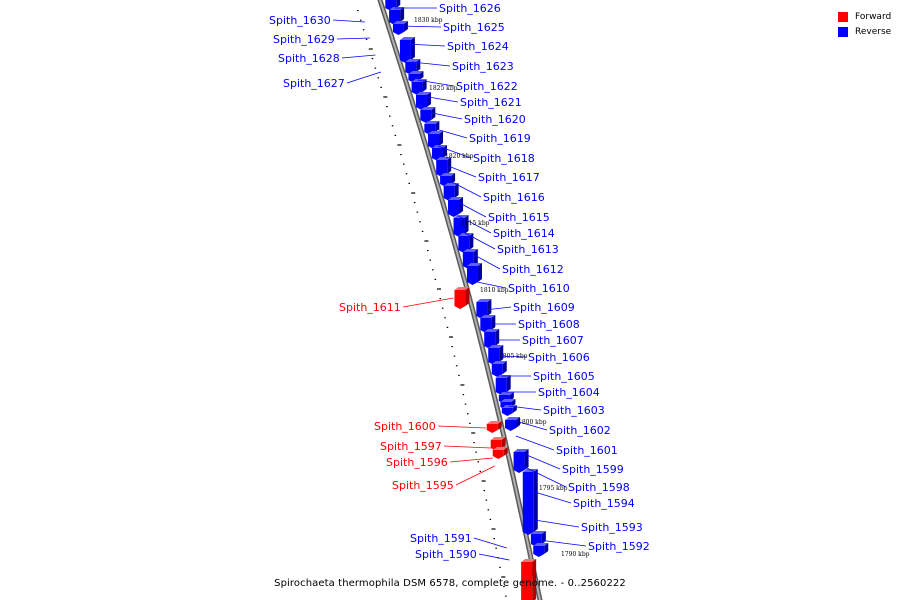  I want to click on gene-label: Spith_1627, so click(314, 83).